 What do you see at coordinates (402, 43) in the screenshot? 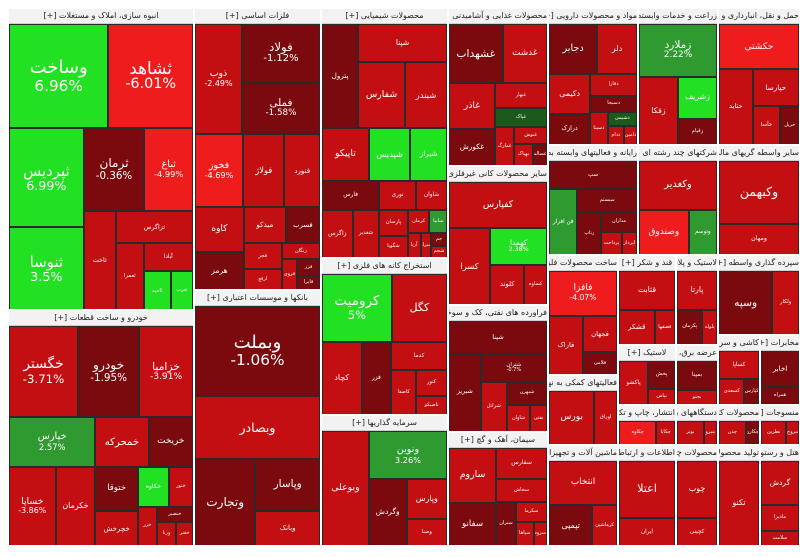
I see `stock-tile: شپنا` at bounding box center [402, 43].